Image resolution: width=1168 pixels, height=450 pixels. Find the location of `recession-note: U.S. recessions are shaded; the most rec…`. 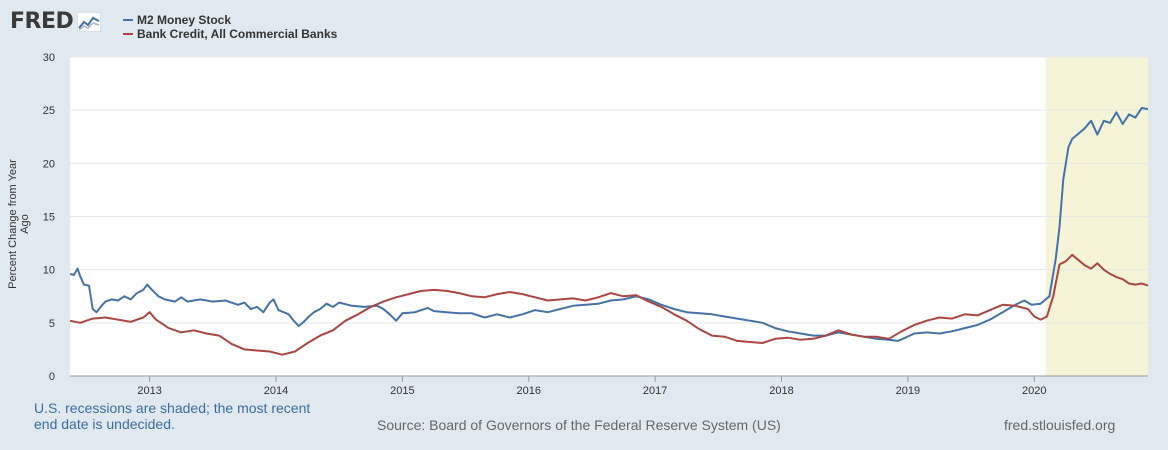

recession-note: U.S. recessions are shaded; the most rec… is located at coordinates (172, 416).